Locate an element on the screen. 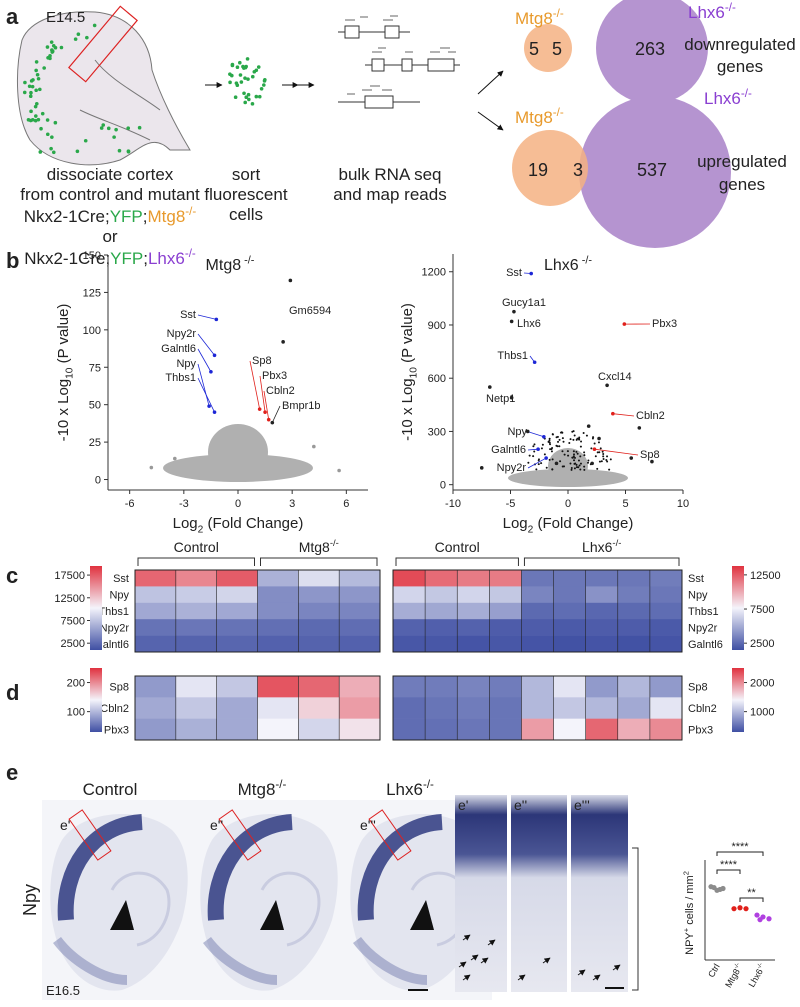  x-axis-label: Log2 (Fold Change) is located at coordinates (568, 525).